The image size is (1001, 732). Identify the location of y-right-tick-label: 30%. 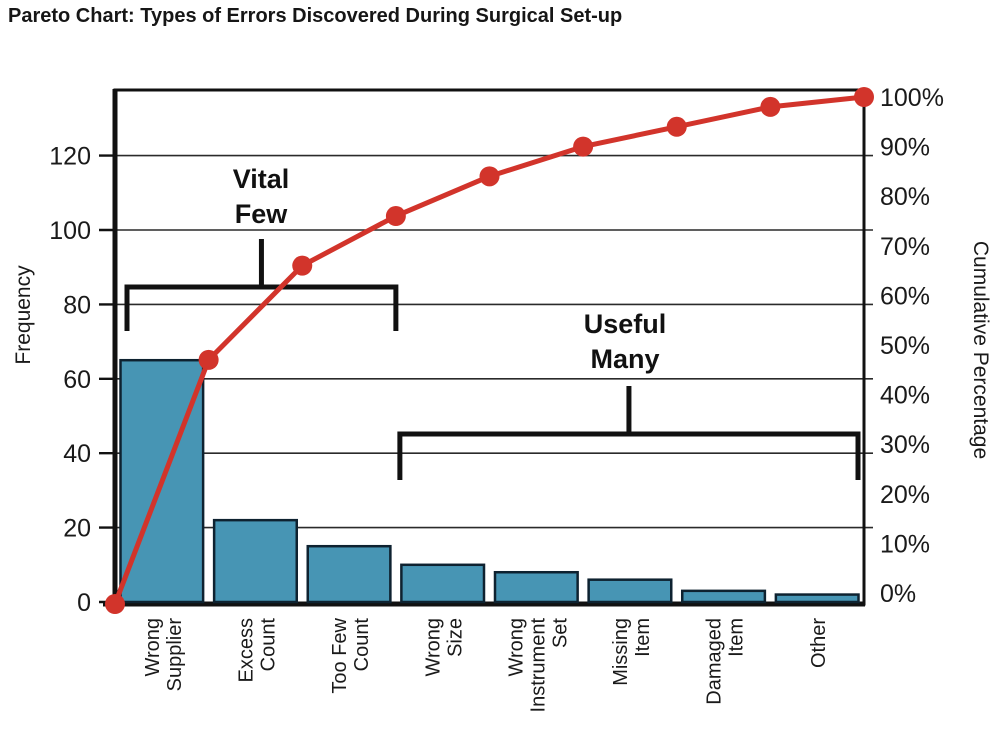
(905, 445).